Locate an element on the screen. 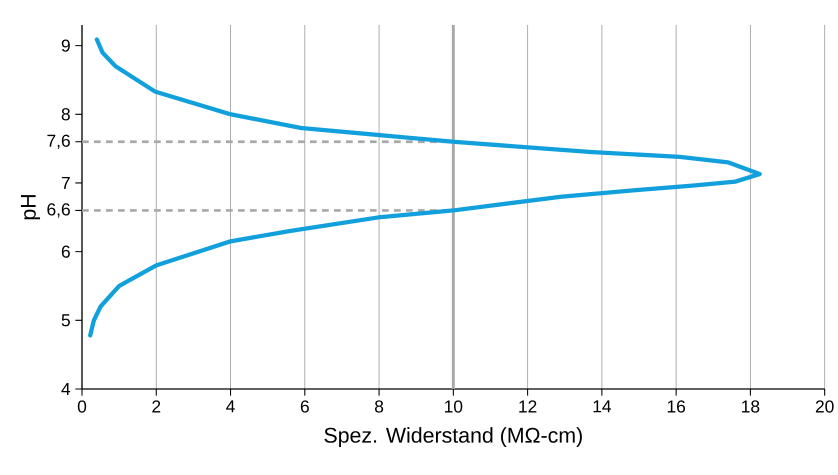  x-axis-title: Spez. Widerstand (MΩ-cm) is located at coordinates (453, 437).